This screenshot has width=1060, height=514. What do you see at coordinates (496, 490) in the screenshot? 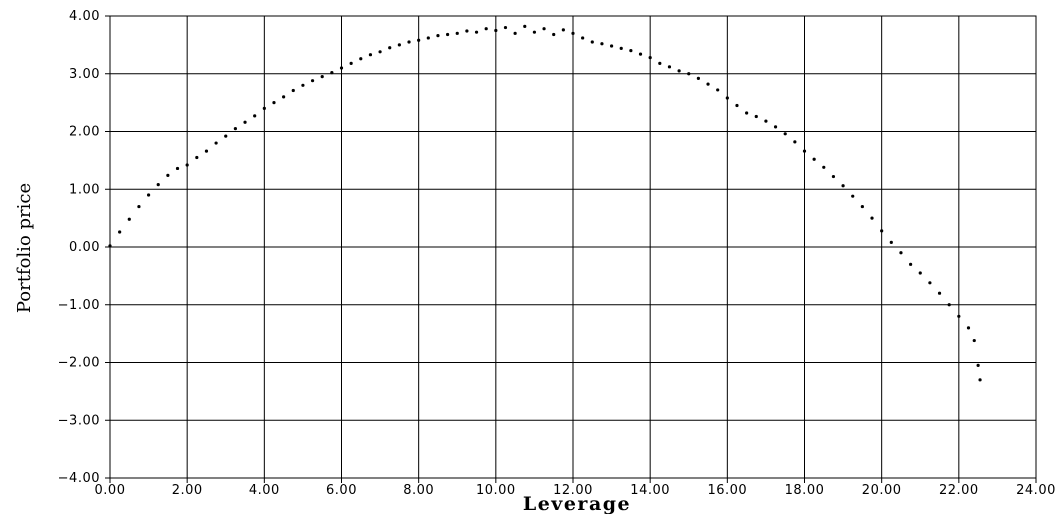
I see `x-tick-label: 10.00` at bounding box center [496, 490].